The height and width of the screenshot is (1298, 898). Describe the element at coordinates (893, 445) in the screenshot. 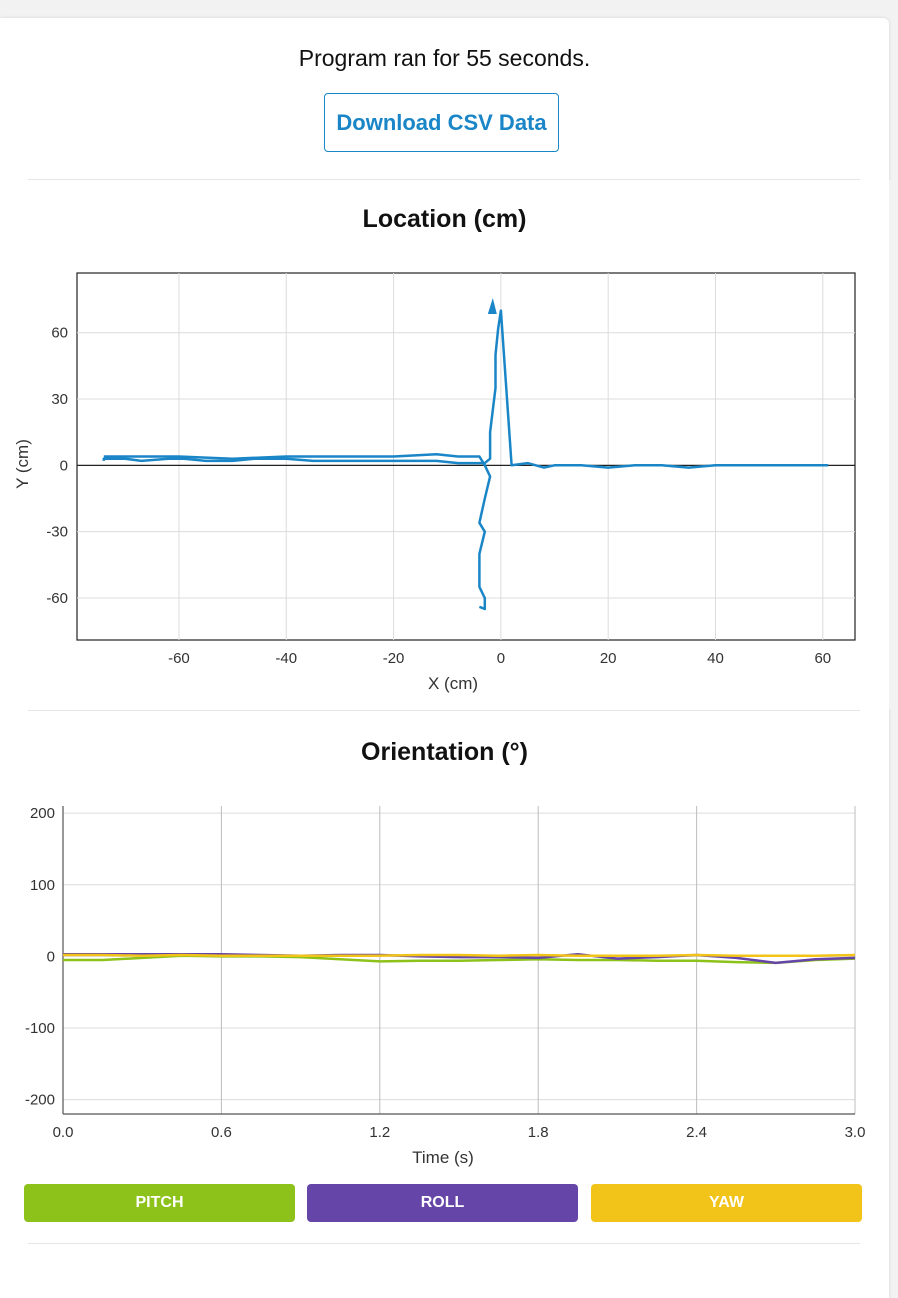

I see `card-edge` at that location.